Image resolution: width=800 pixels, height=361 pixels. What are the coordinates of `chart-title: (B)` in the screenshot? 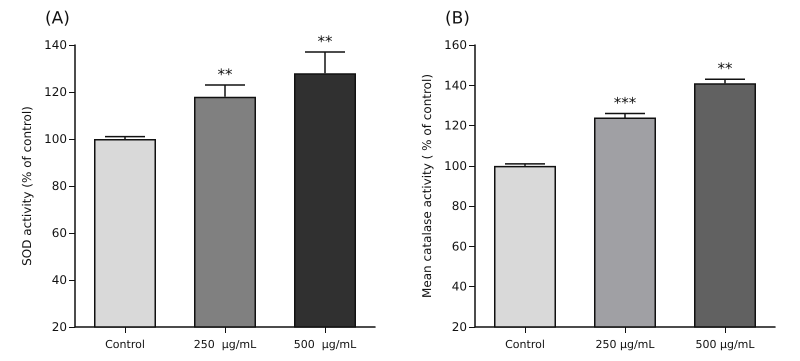 It's located at (457, 18).